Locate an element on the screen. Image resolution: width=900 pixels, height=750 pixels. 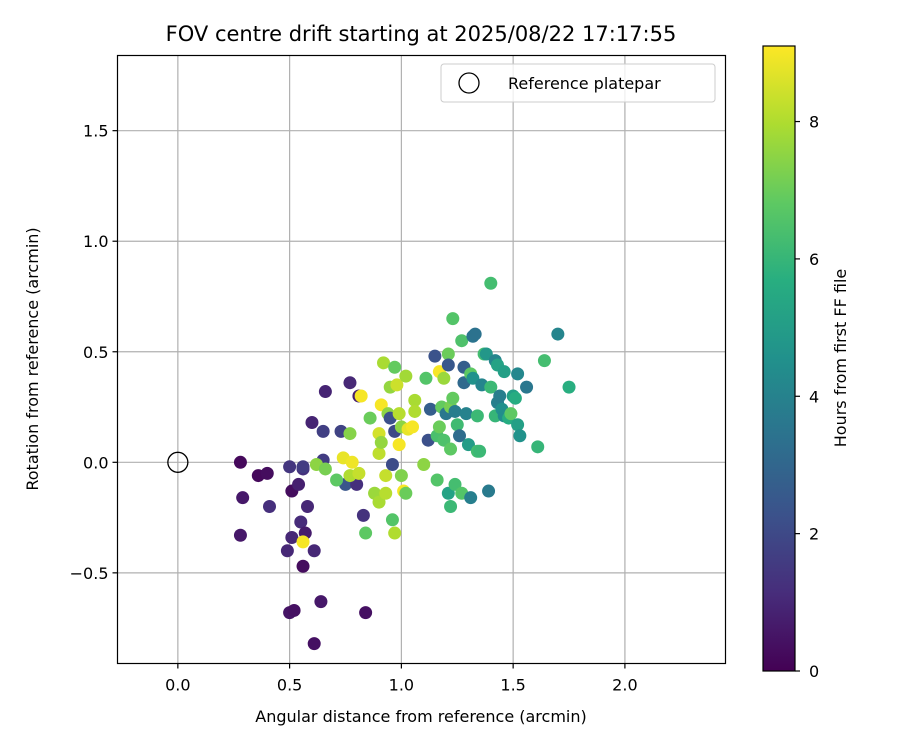
legend-marker-icon is located at coordinates (469, 83).